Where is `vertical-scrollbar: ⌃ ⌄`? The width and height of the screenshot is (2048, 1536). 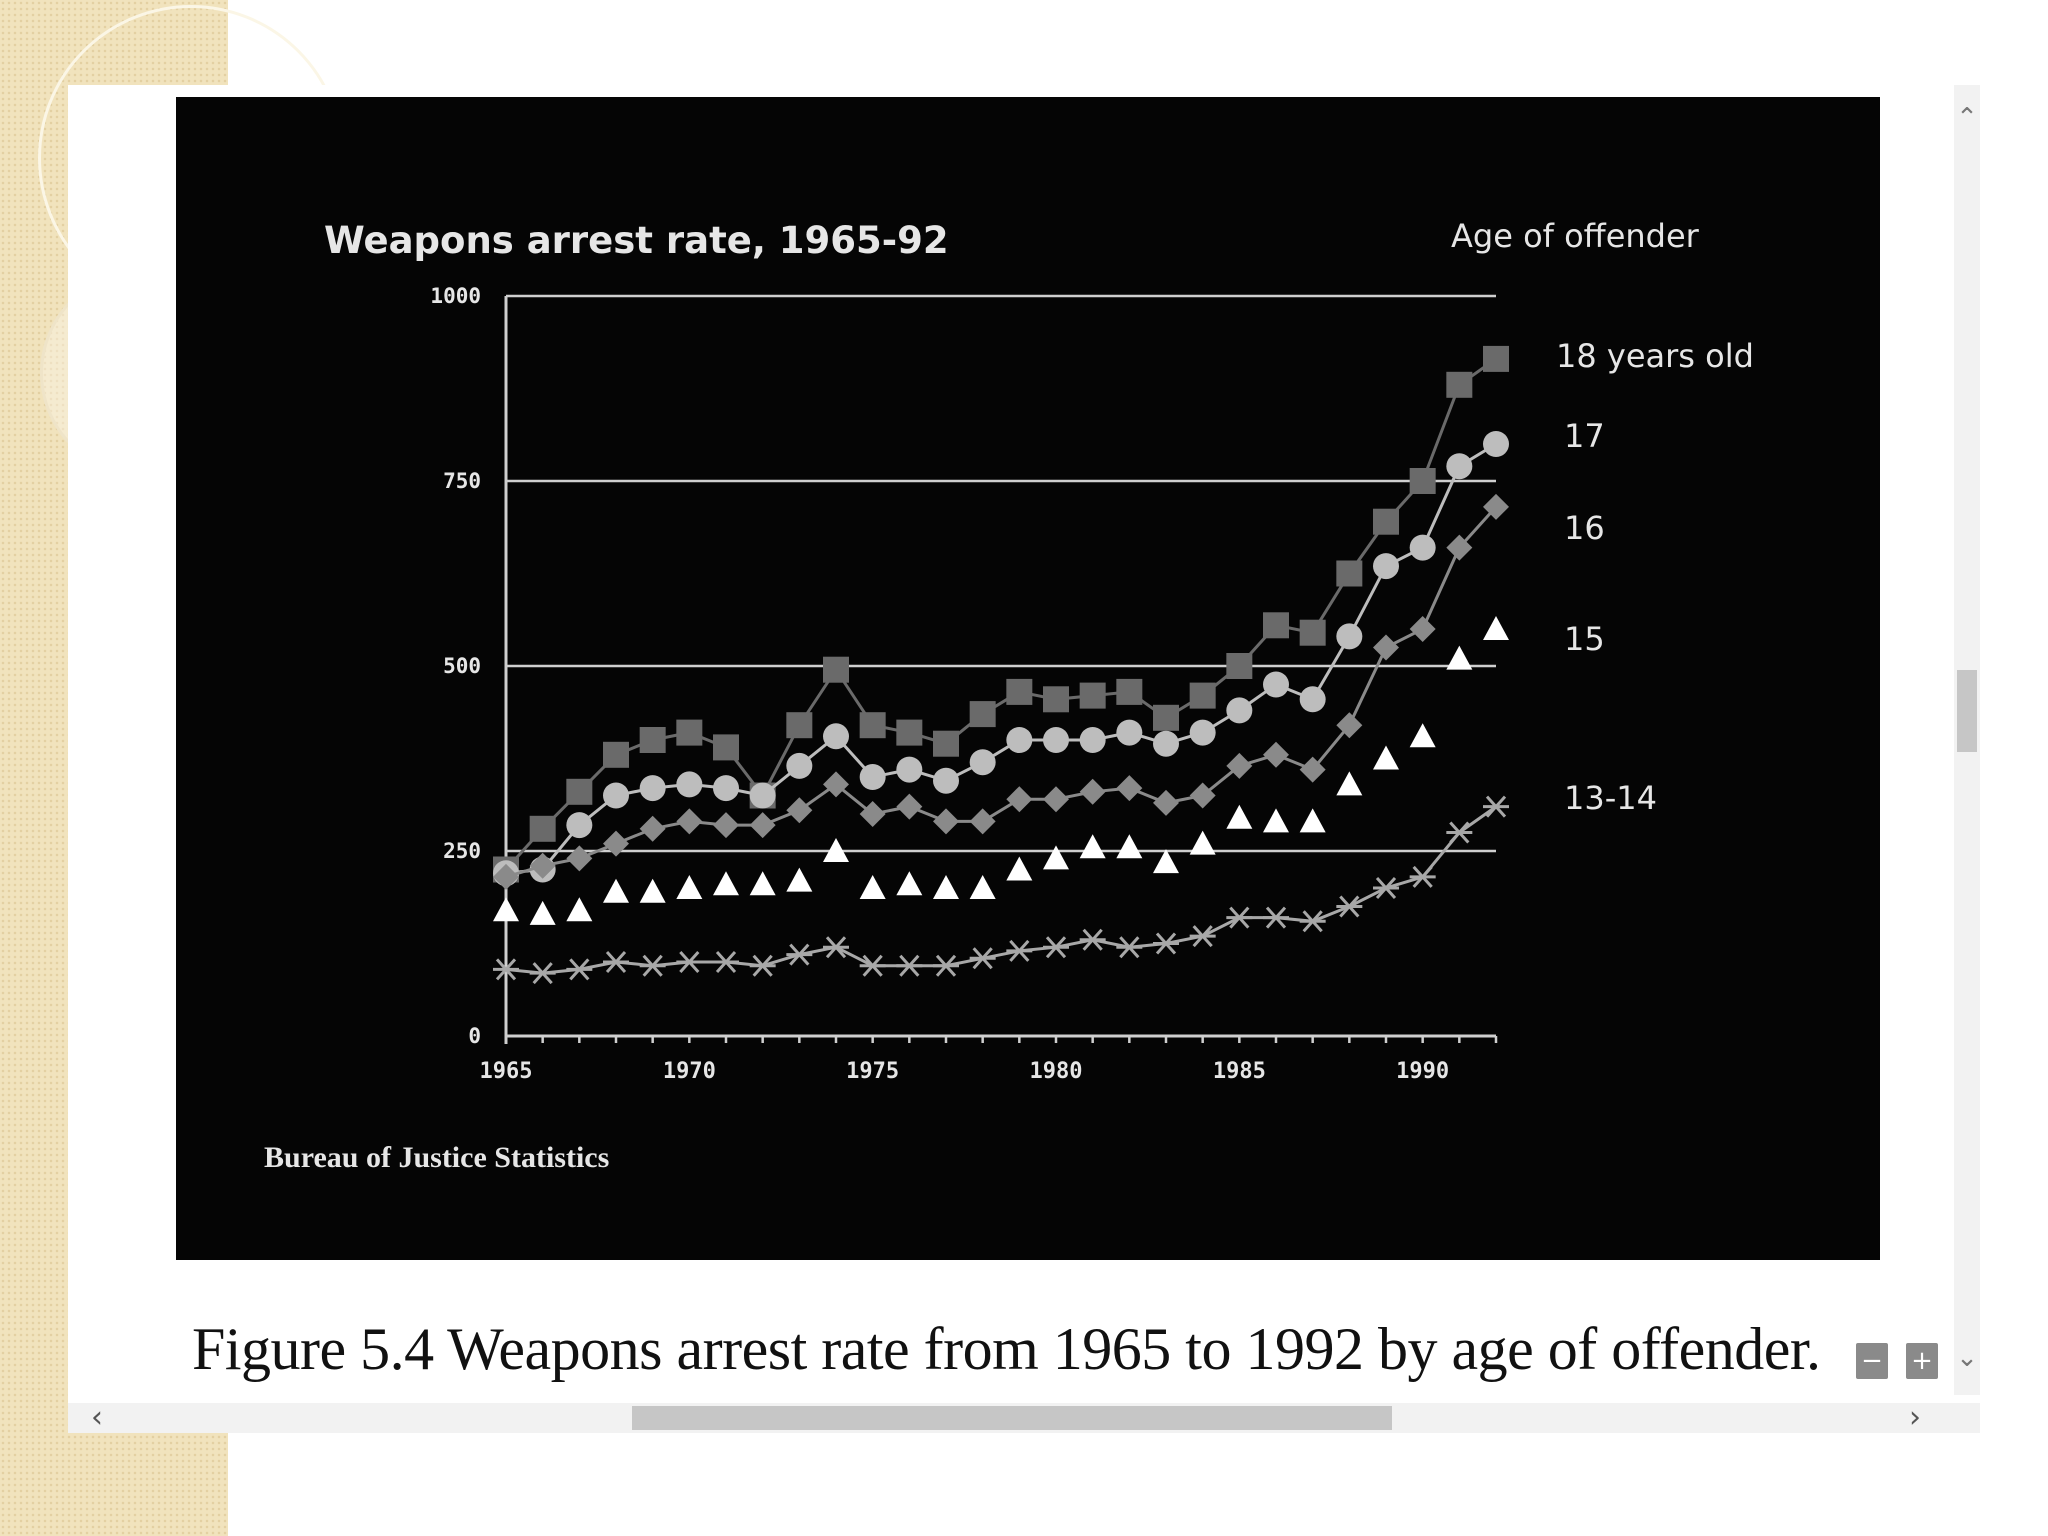 vertical-scrollbar: ⌃ ⌄ is located at coordinates (1967, 740).